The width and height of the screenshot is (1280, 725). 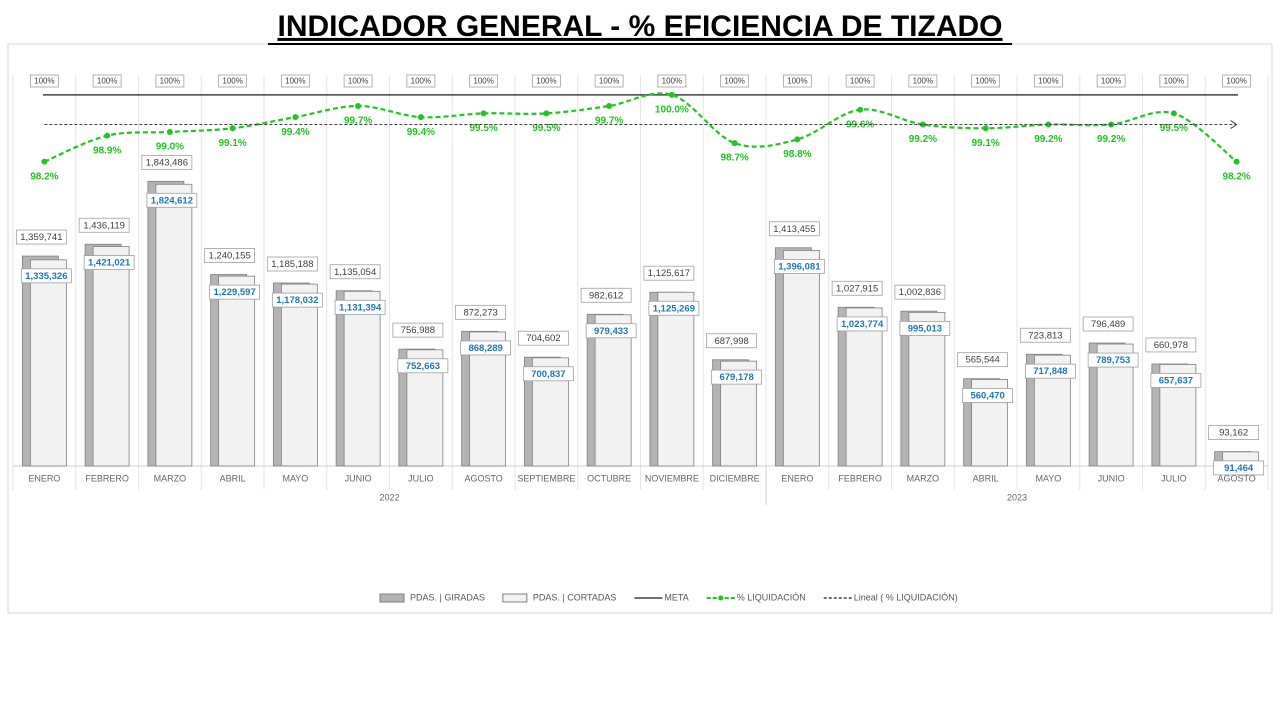 I want to click on legend-label: META, so click(x=676, y=597).